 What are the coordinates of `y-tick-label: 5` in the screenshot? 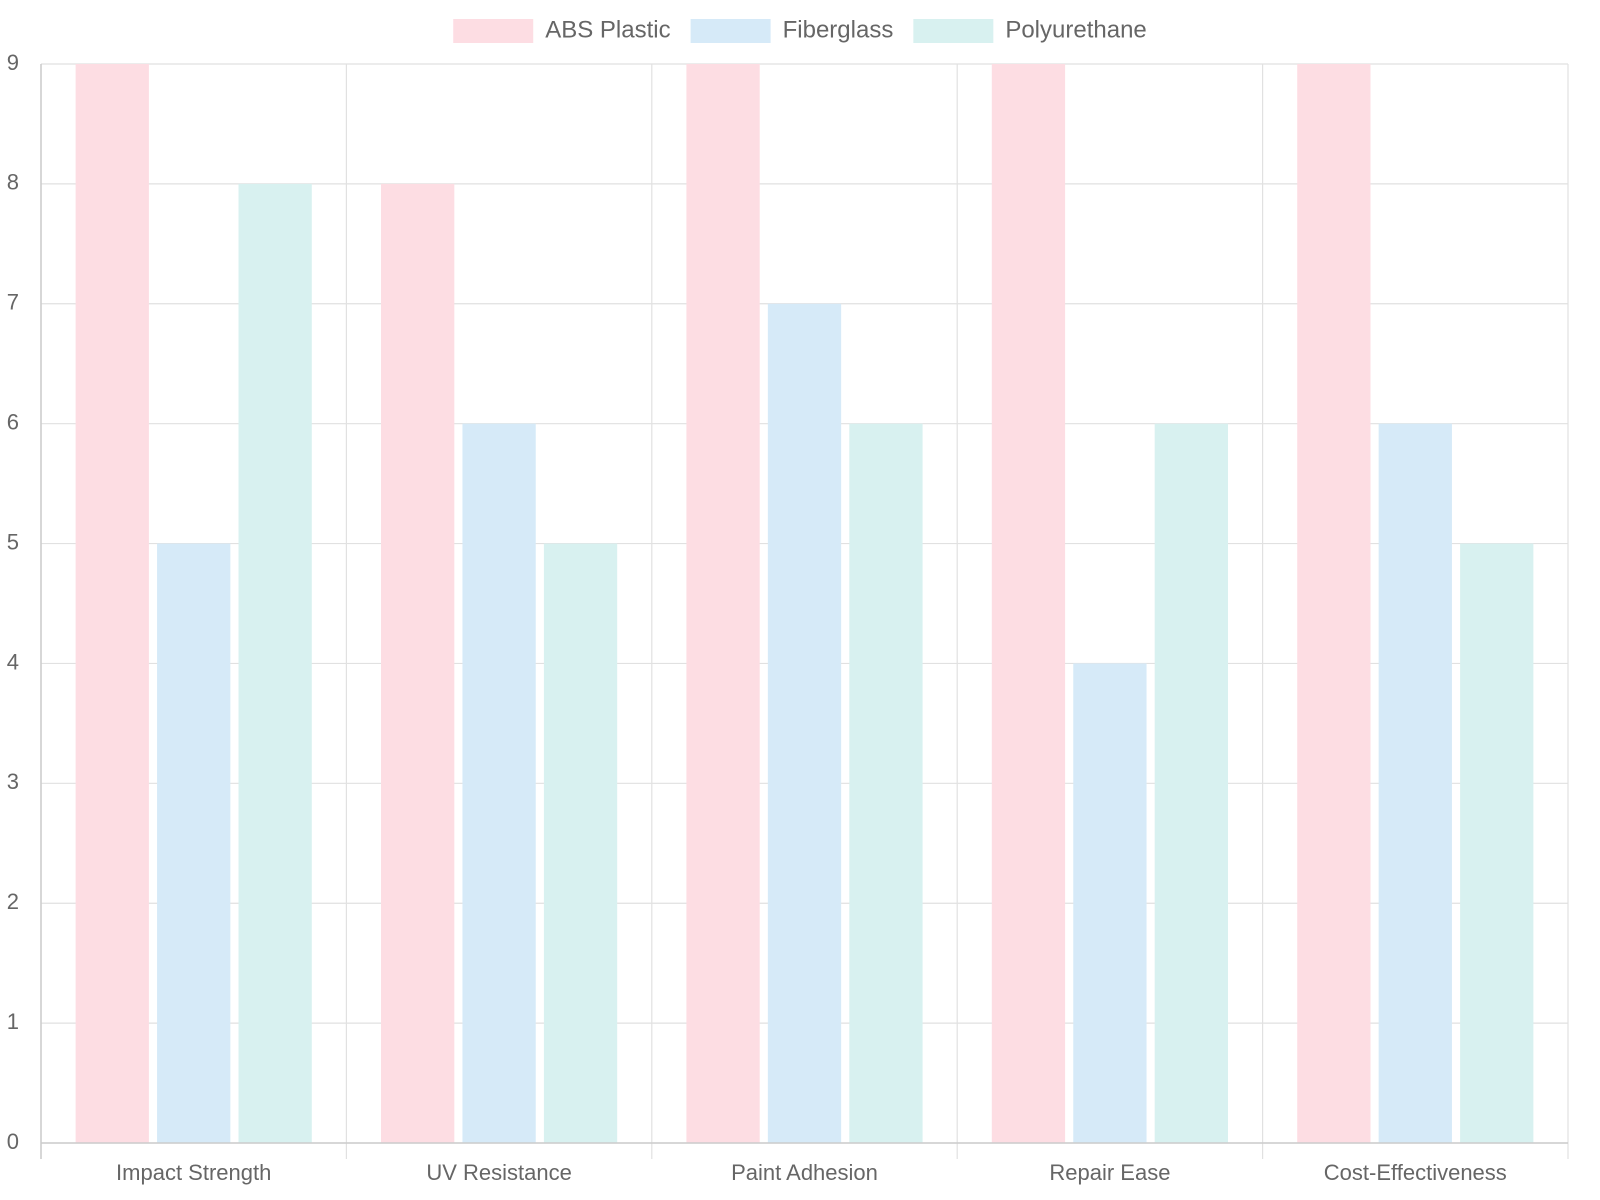 It's located at (13, 541).